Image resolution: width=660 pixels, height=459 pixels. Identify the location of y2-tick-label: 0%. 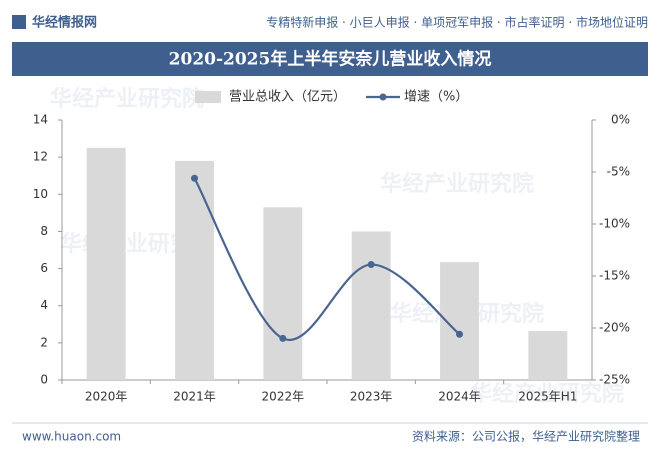
(620, 120).